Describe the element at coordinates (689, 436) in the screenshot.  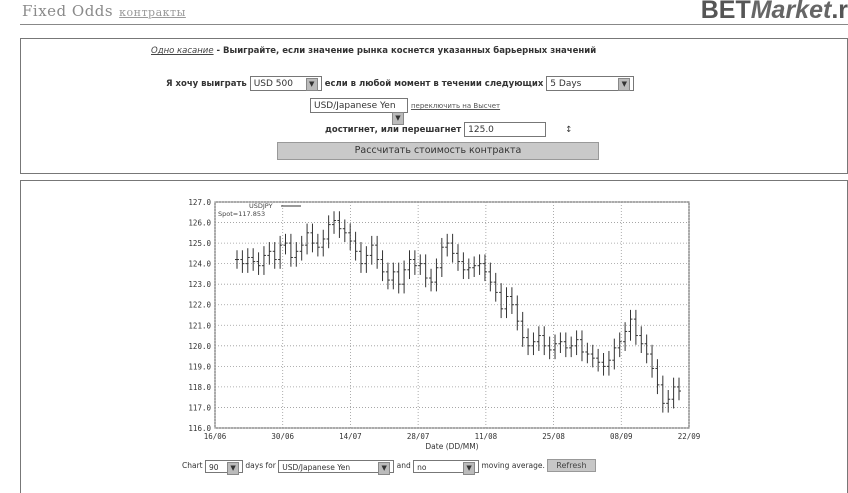
I see `x-tick-label: 22/09` at that location.